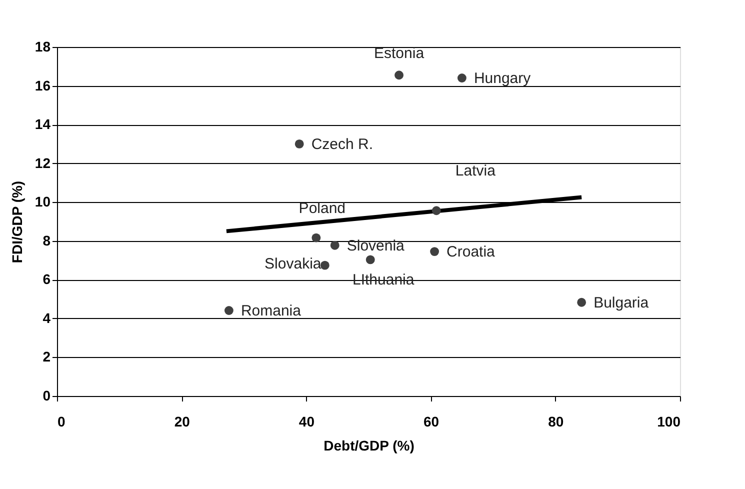 This screenshot has height=489, width=745. Describe the element at coordinates (306, 422) in the screenshot. I see `x-tick-label: 40` at that location.